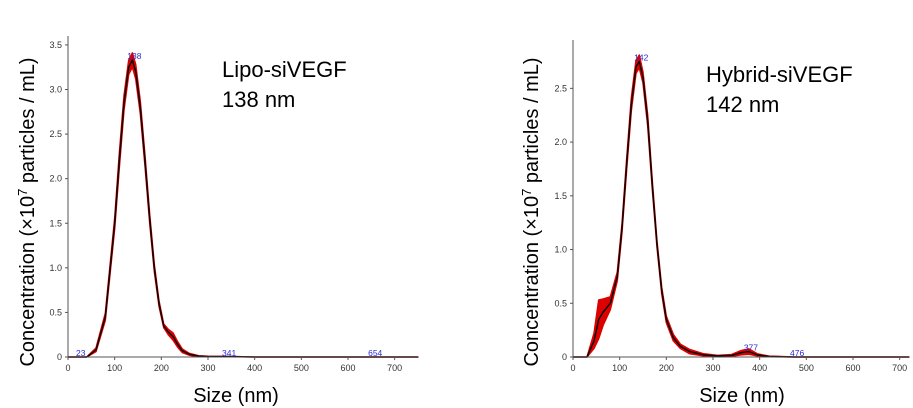 The image size is (913, 408). I want to click on peak-label: 377, so click(751, 348).